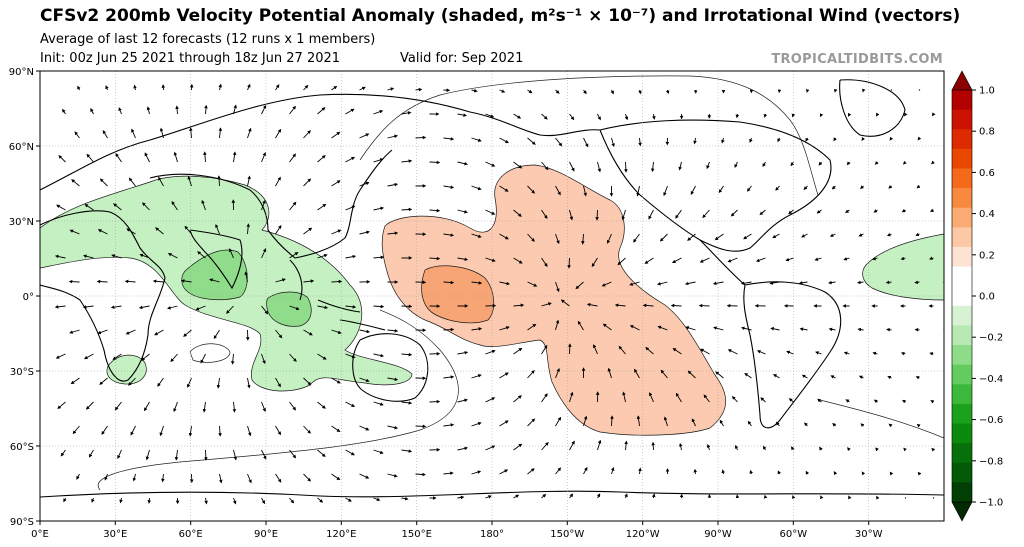 The width and height of the screenshot is (1024, 547). I want to click on colorbar-tick-label: −1.0, so click(991, 503).